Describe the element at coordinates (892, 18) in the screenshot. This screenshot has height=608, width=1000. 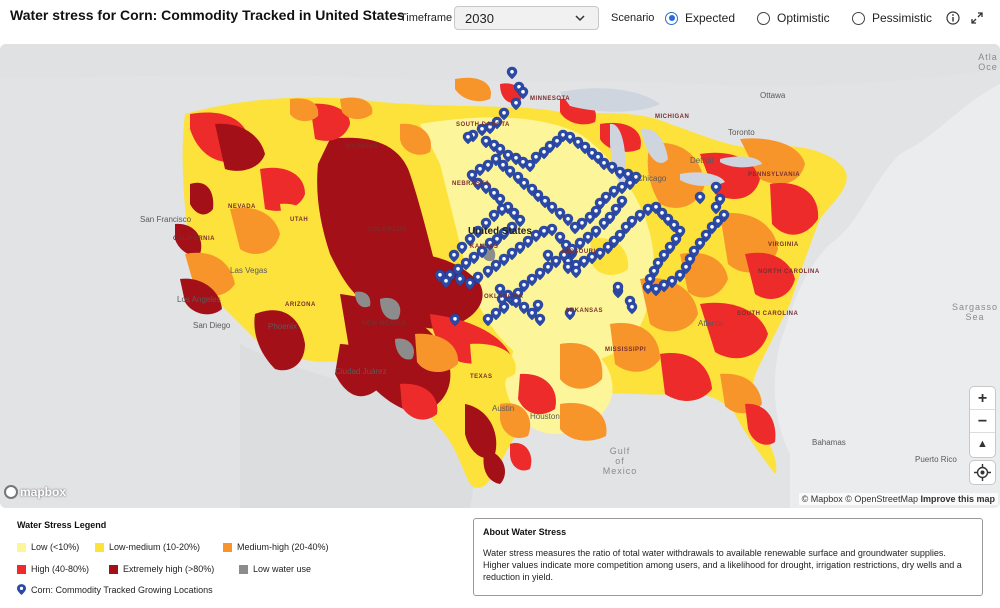
I see `scenario-radio-pessimistic: Pessimistic` at that location.